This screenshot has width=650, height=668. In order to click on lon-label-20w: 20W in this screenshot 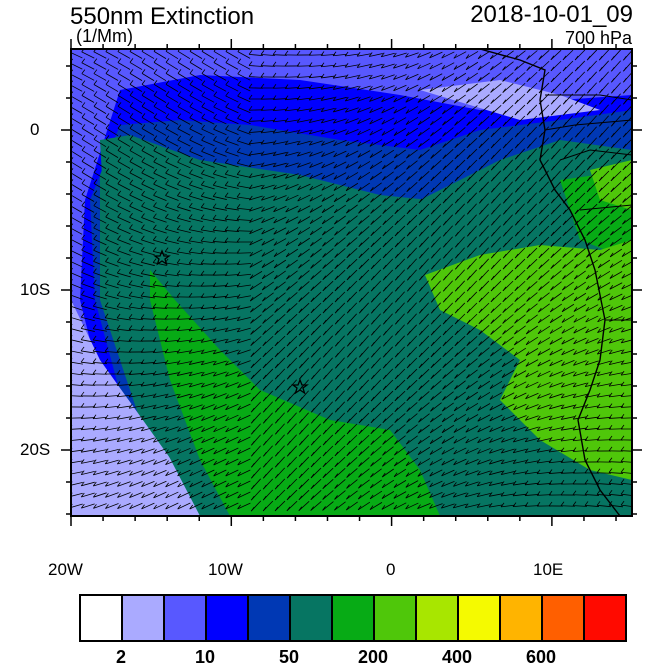, I will do `click(65, 570)`.